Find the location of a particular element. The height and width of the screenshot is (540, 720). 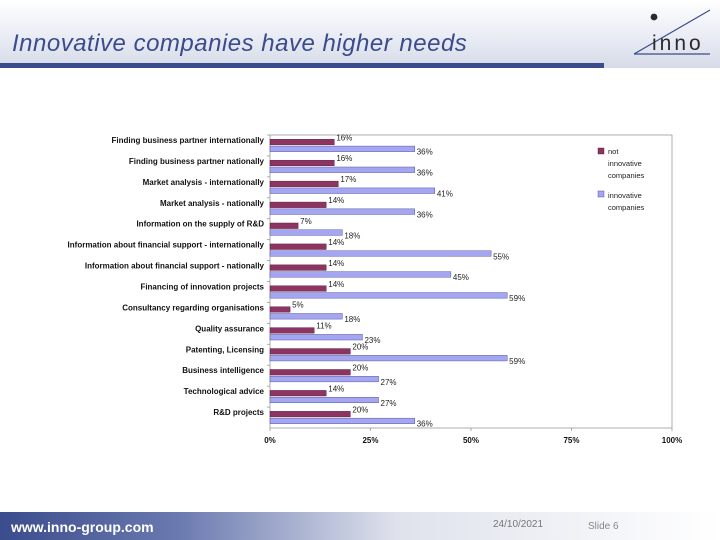

page-title: Innovative companies have higher needs is located at coordinates (240, 43).